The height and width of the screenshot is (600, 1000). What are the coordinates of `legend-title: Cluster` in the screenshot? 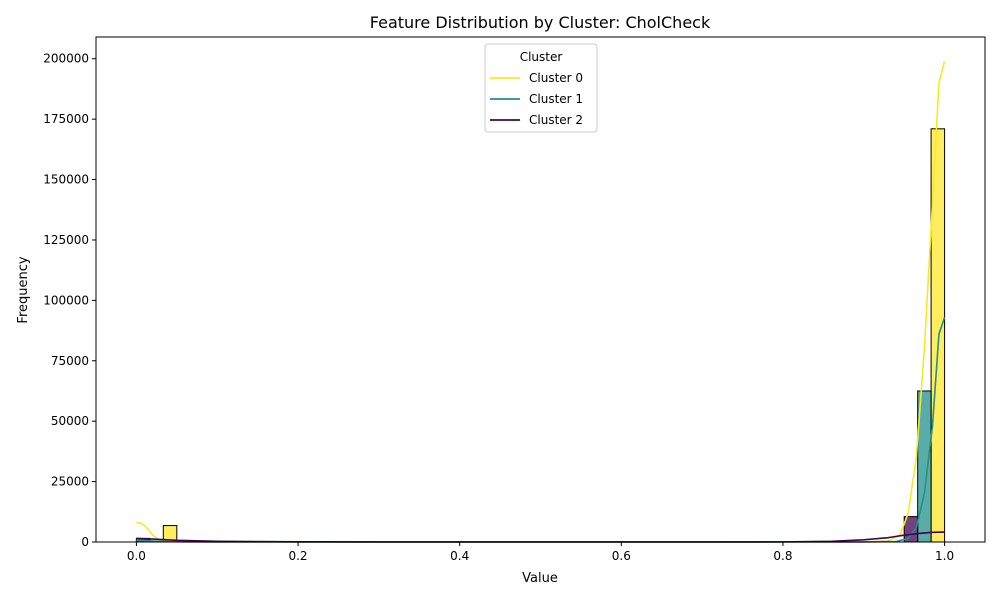 It's located at (541, 57).